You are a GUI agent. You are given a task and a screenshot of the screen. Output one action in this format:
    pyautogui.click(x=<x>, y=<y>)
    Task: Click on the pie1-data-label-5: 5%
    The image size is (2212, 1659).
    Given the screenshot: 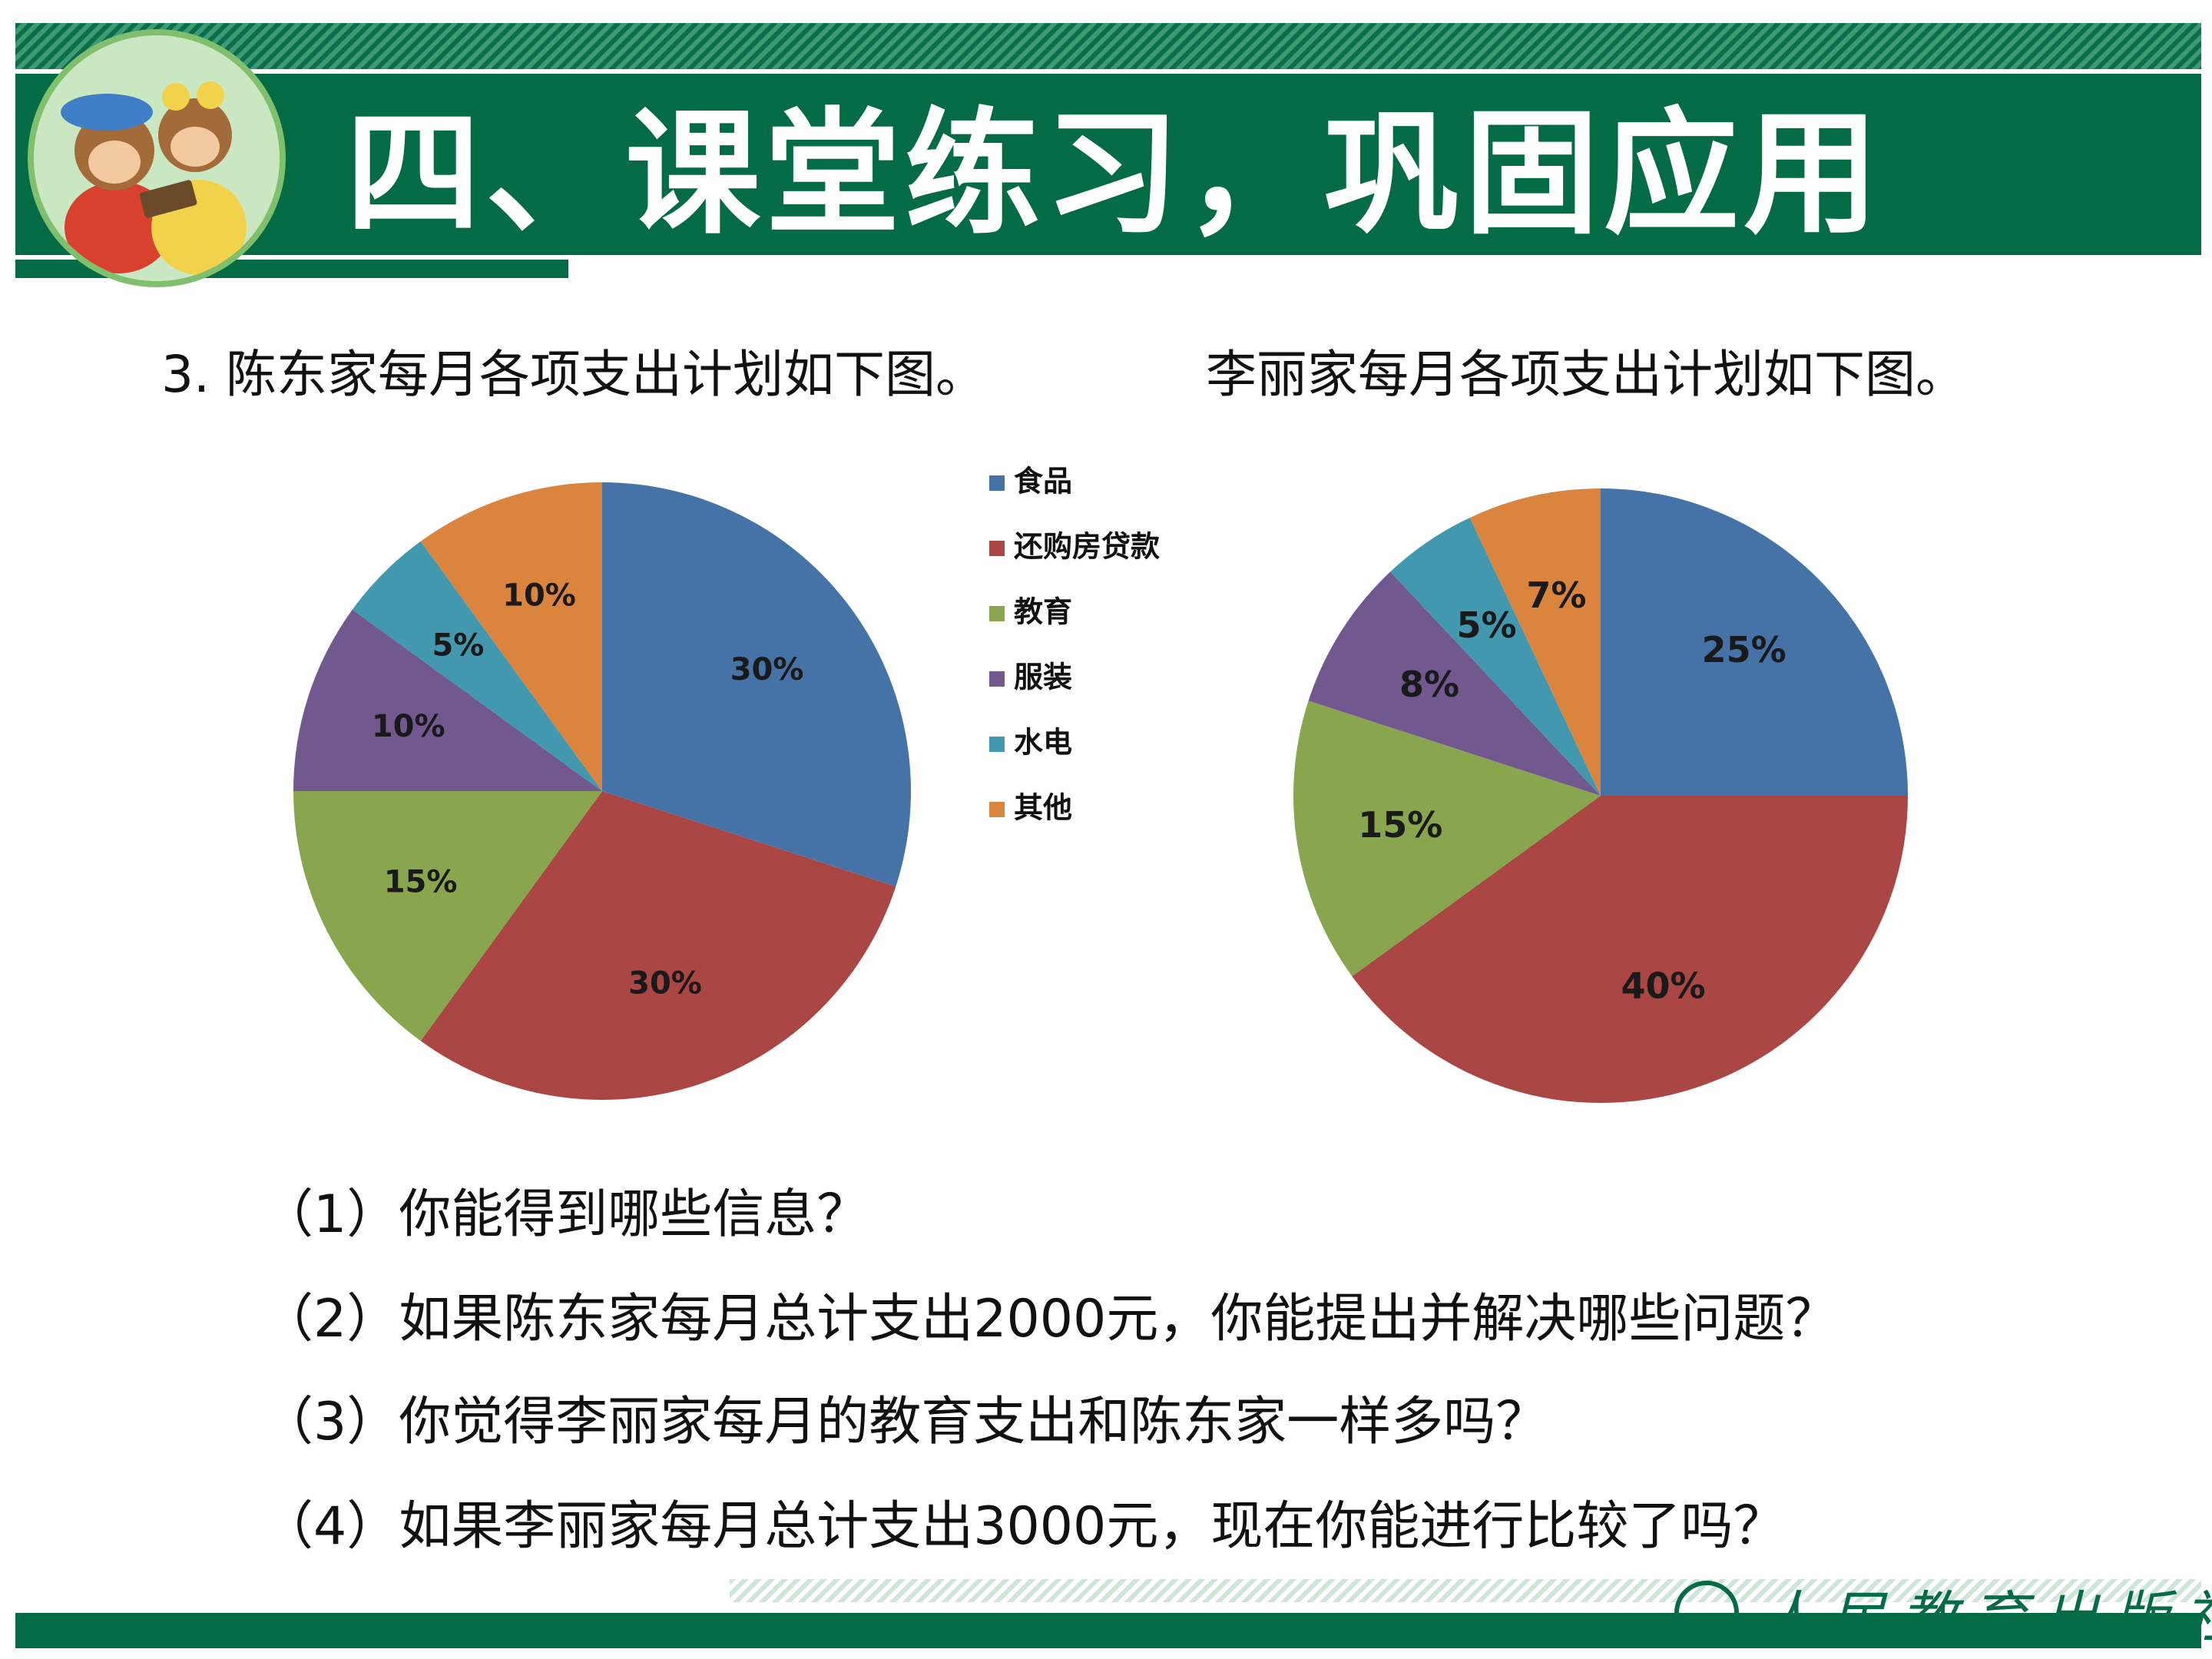 What is the action you would take?
    pyautogui.click(x=458, y=645)
    